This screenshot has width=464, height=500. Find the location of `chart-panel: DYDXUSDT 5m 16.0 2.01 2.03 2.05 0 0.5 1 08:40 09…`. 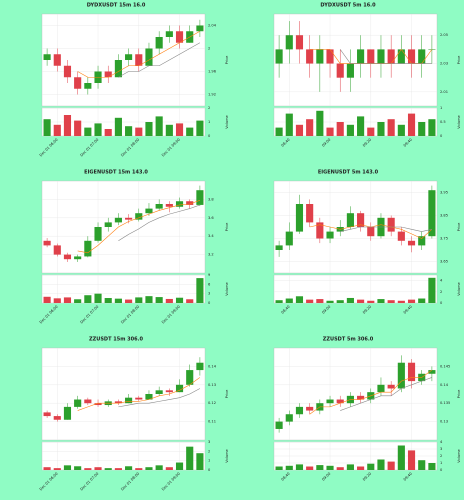

chart-panel: DYDXUSDT 5m 16.0 2.01 2.03 2.05 0 0.5 1 08:40 09… is located at coordinates (367, 75).